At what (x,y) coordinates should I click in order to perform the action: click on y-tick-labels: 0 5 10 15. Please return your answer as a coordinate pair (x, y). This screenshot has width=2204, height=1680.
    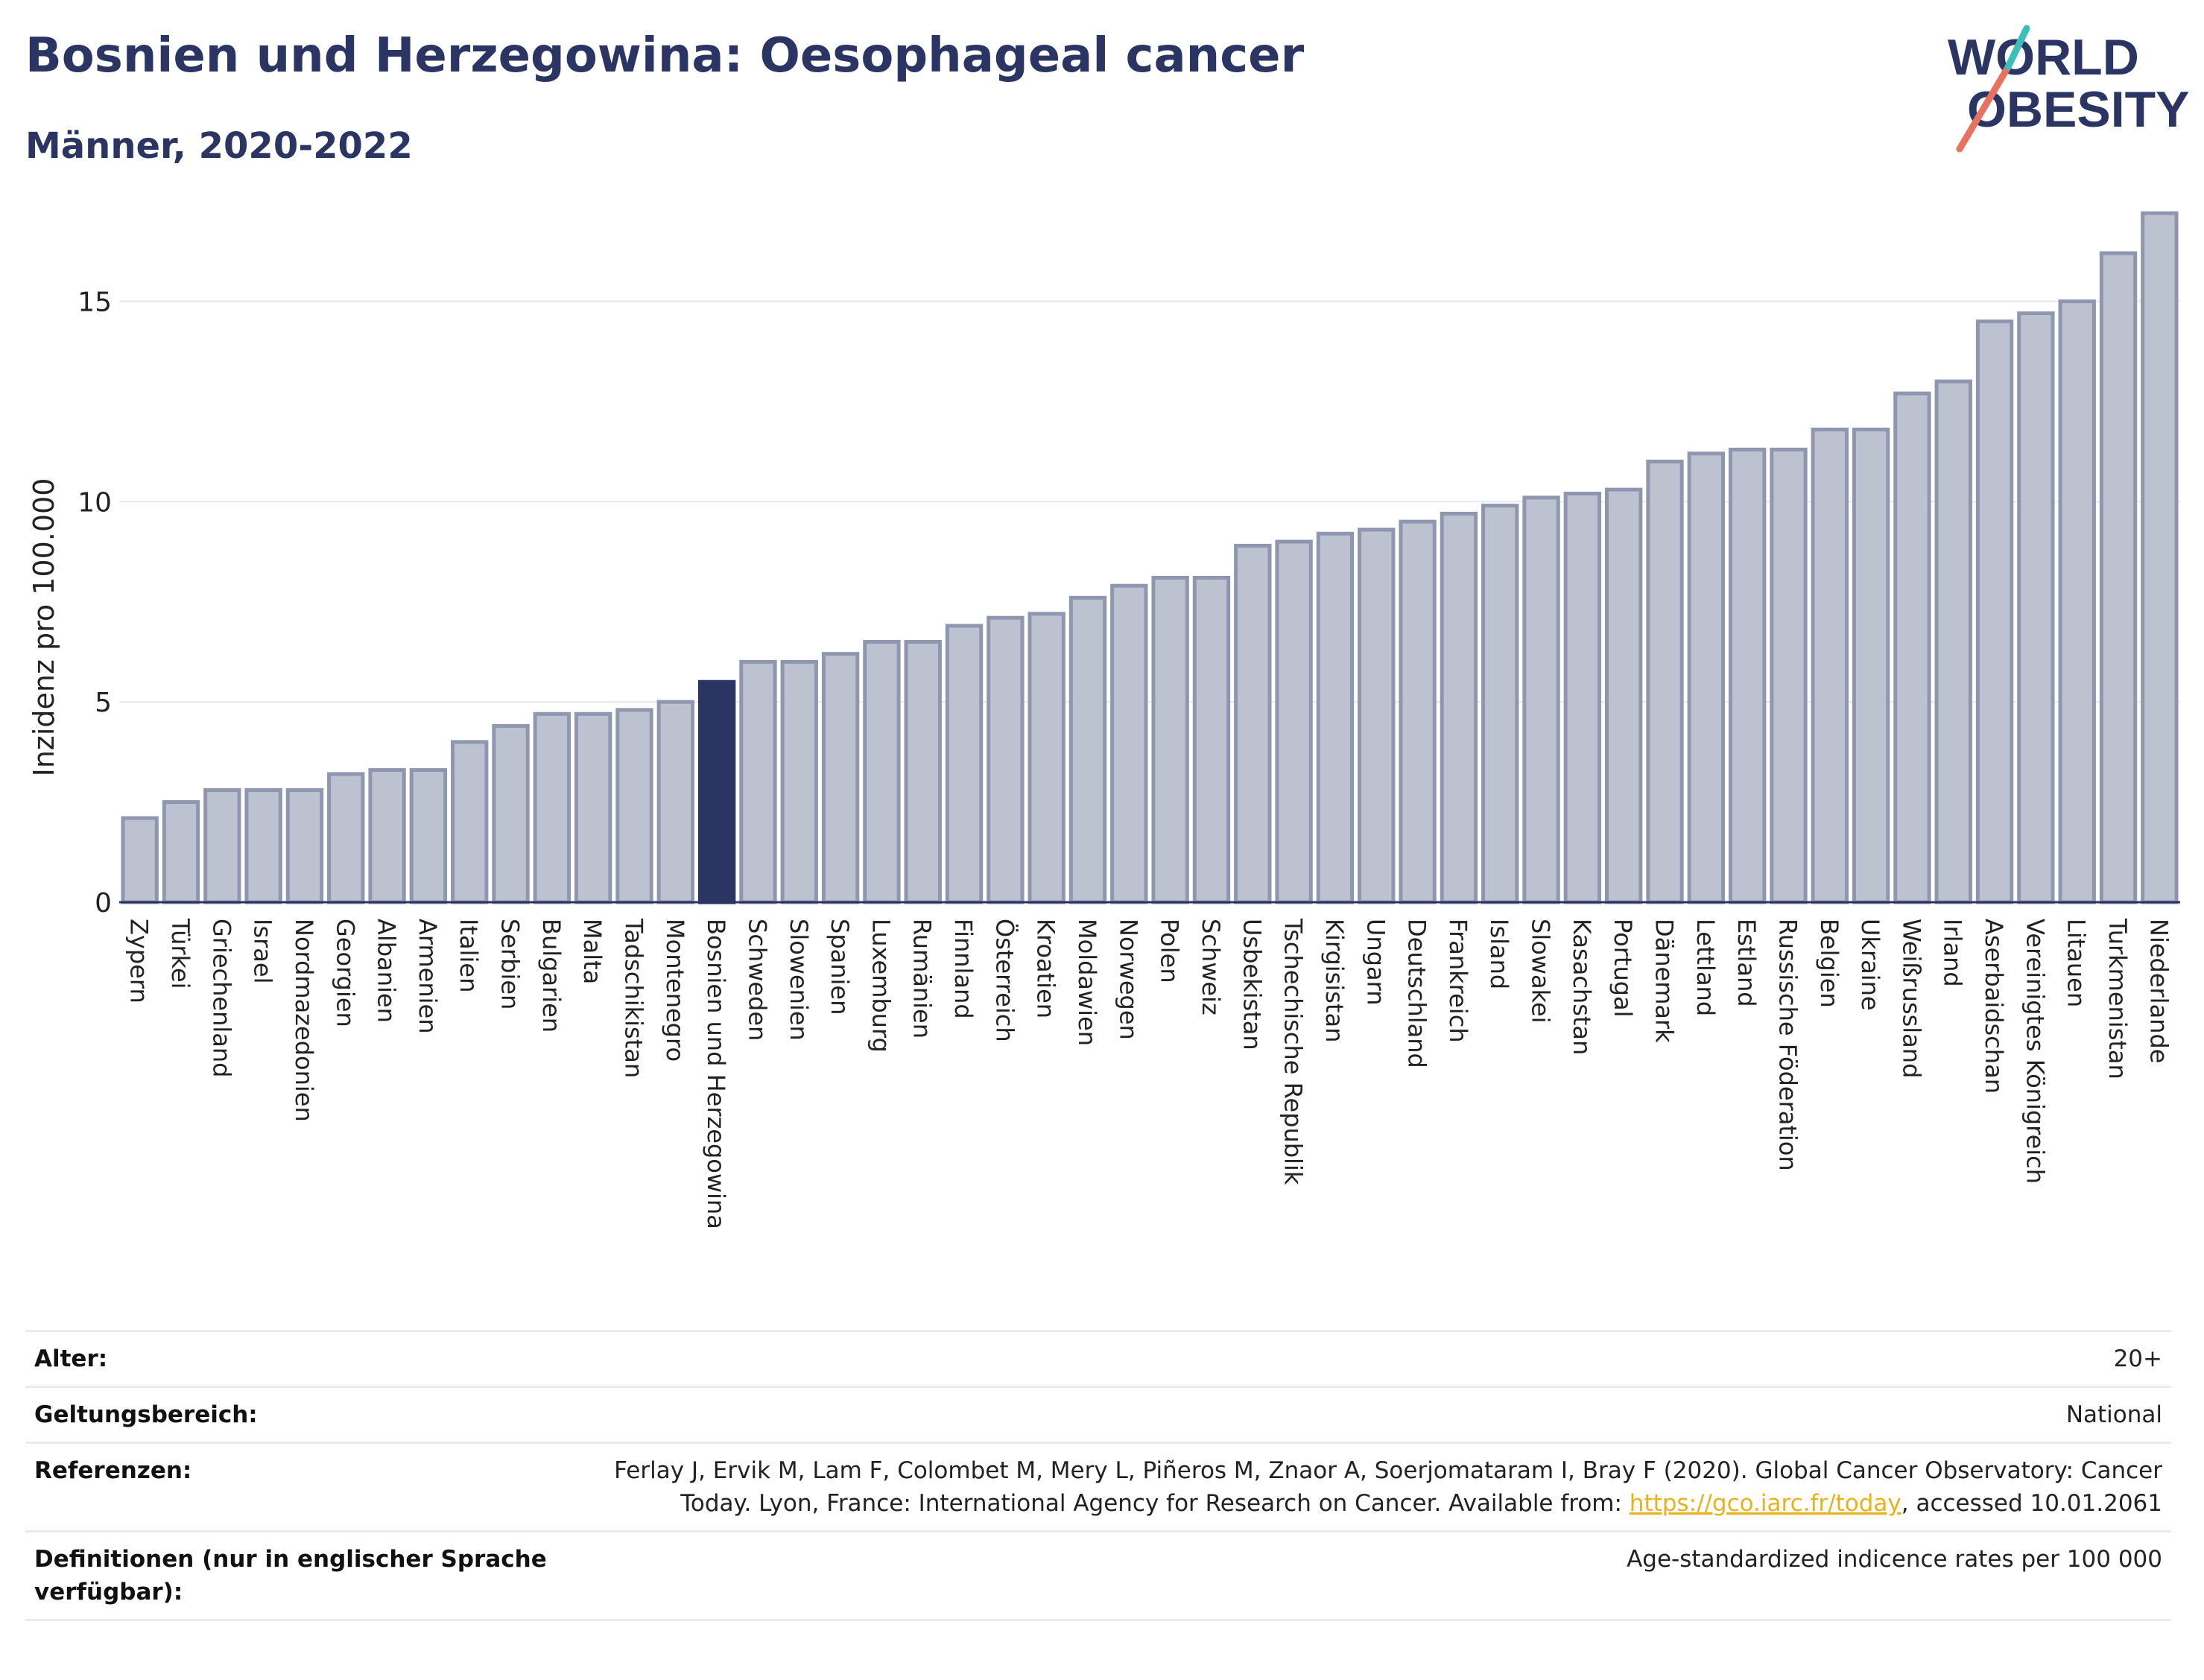
    Looking at the image, I should click on (94, 603).